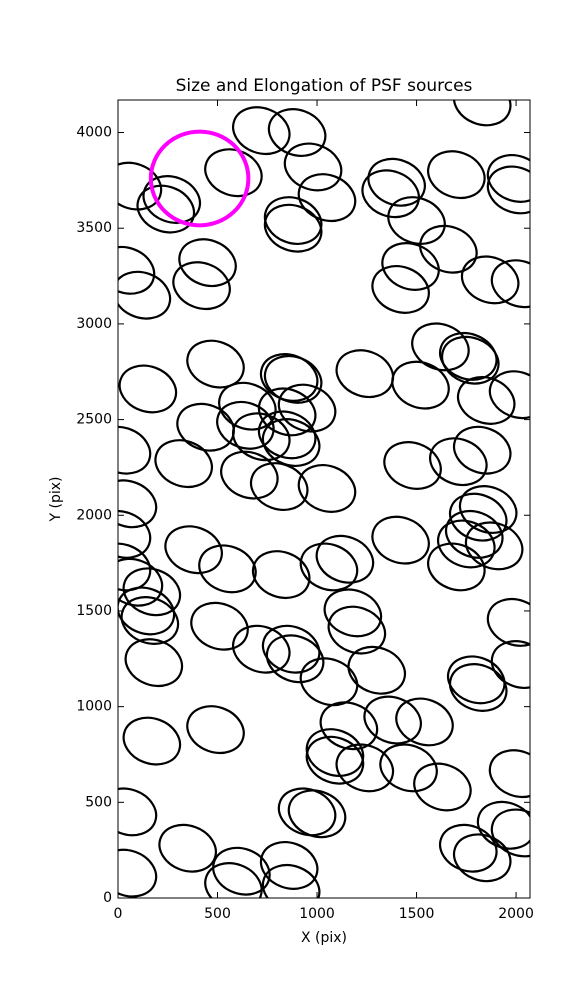  What do you see at coordinates (94, 611) in the screenshot?
I see `y-tick-label: 1500` at bounding box center [94, 611].